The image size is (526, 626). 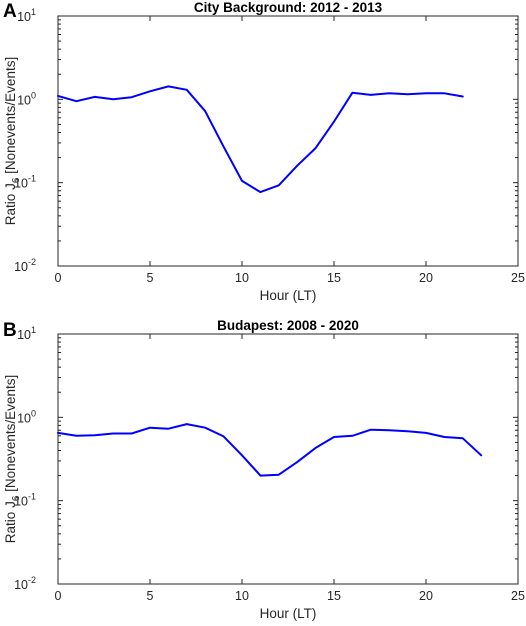 I want to click on panel-letter: A, so click(x=10, y=11).